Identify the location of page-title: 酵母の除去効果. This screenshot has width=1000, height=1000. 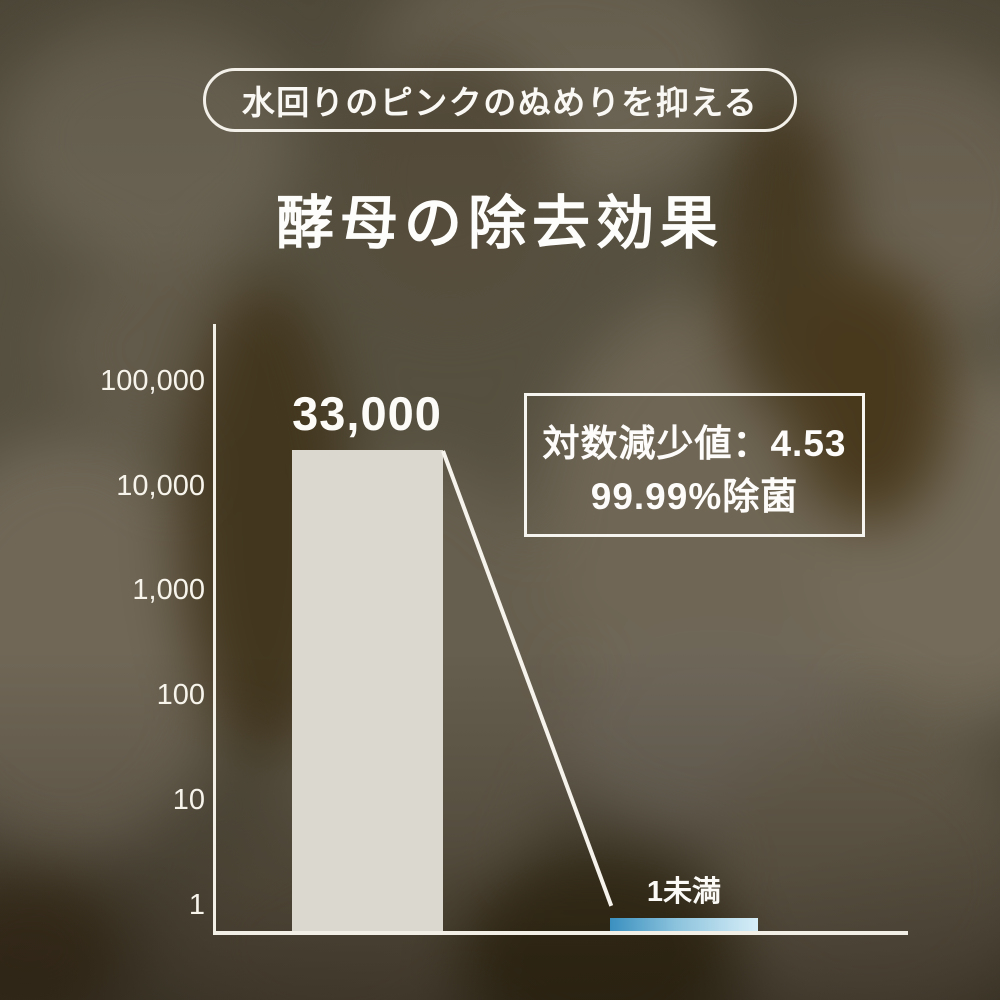
(499, 223).